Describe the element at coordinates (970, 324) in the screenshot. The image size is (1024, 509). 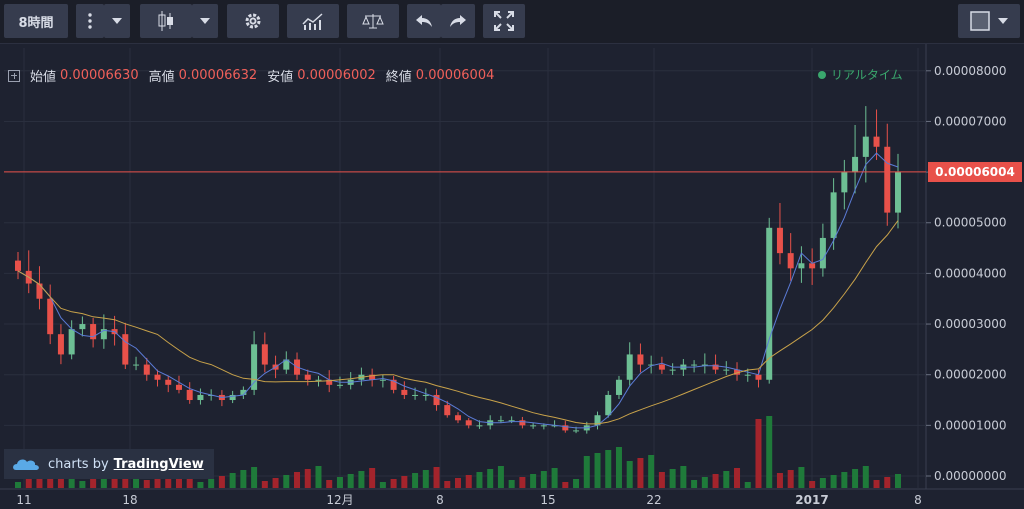
I see `y-tick-label: 0.00003000` at that location.